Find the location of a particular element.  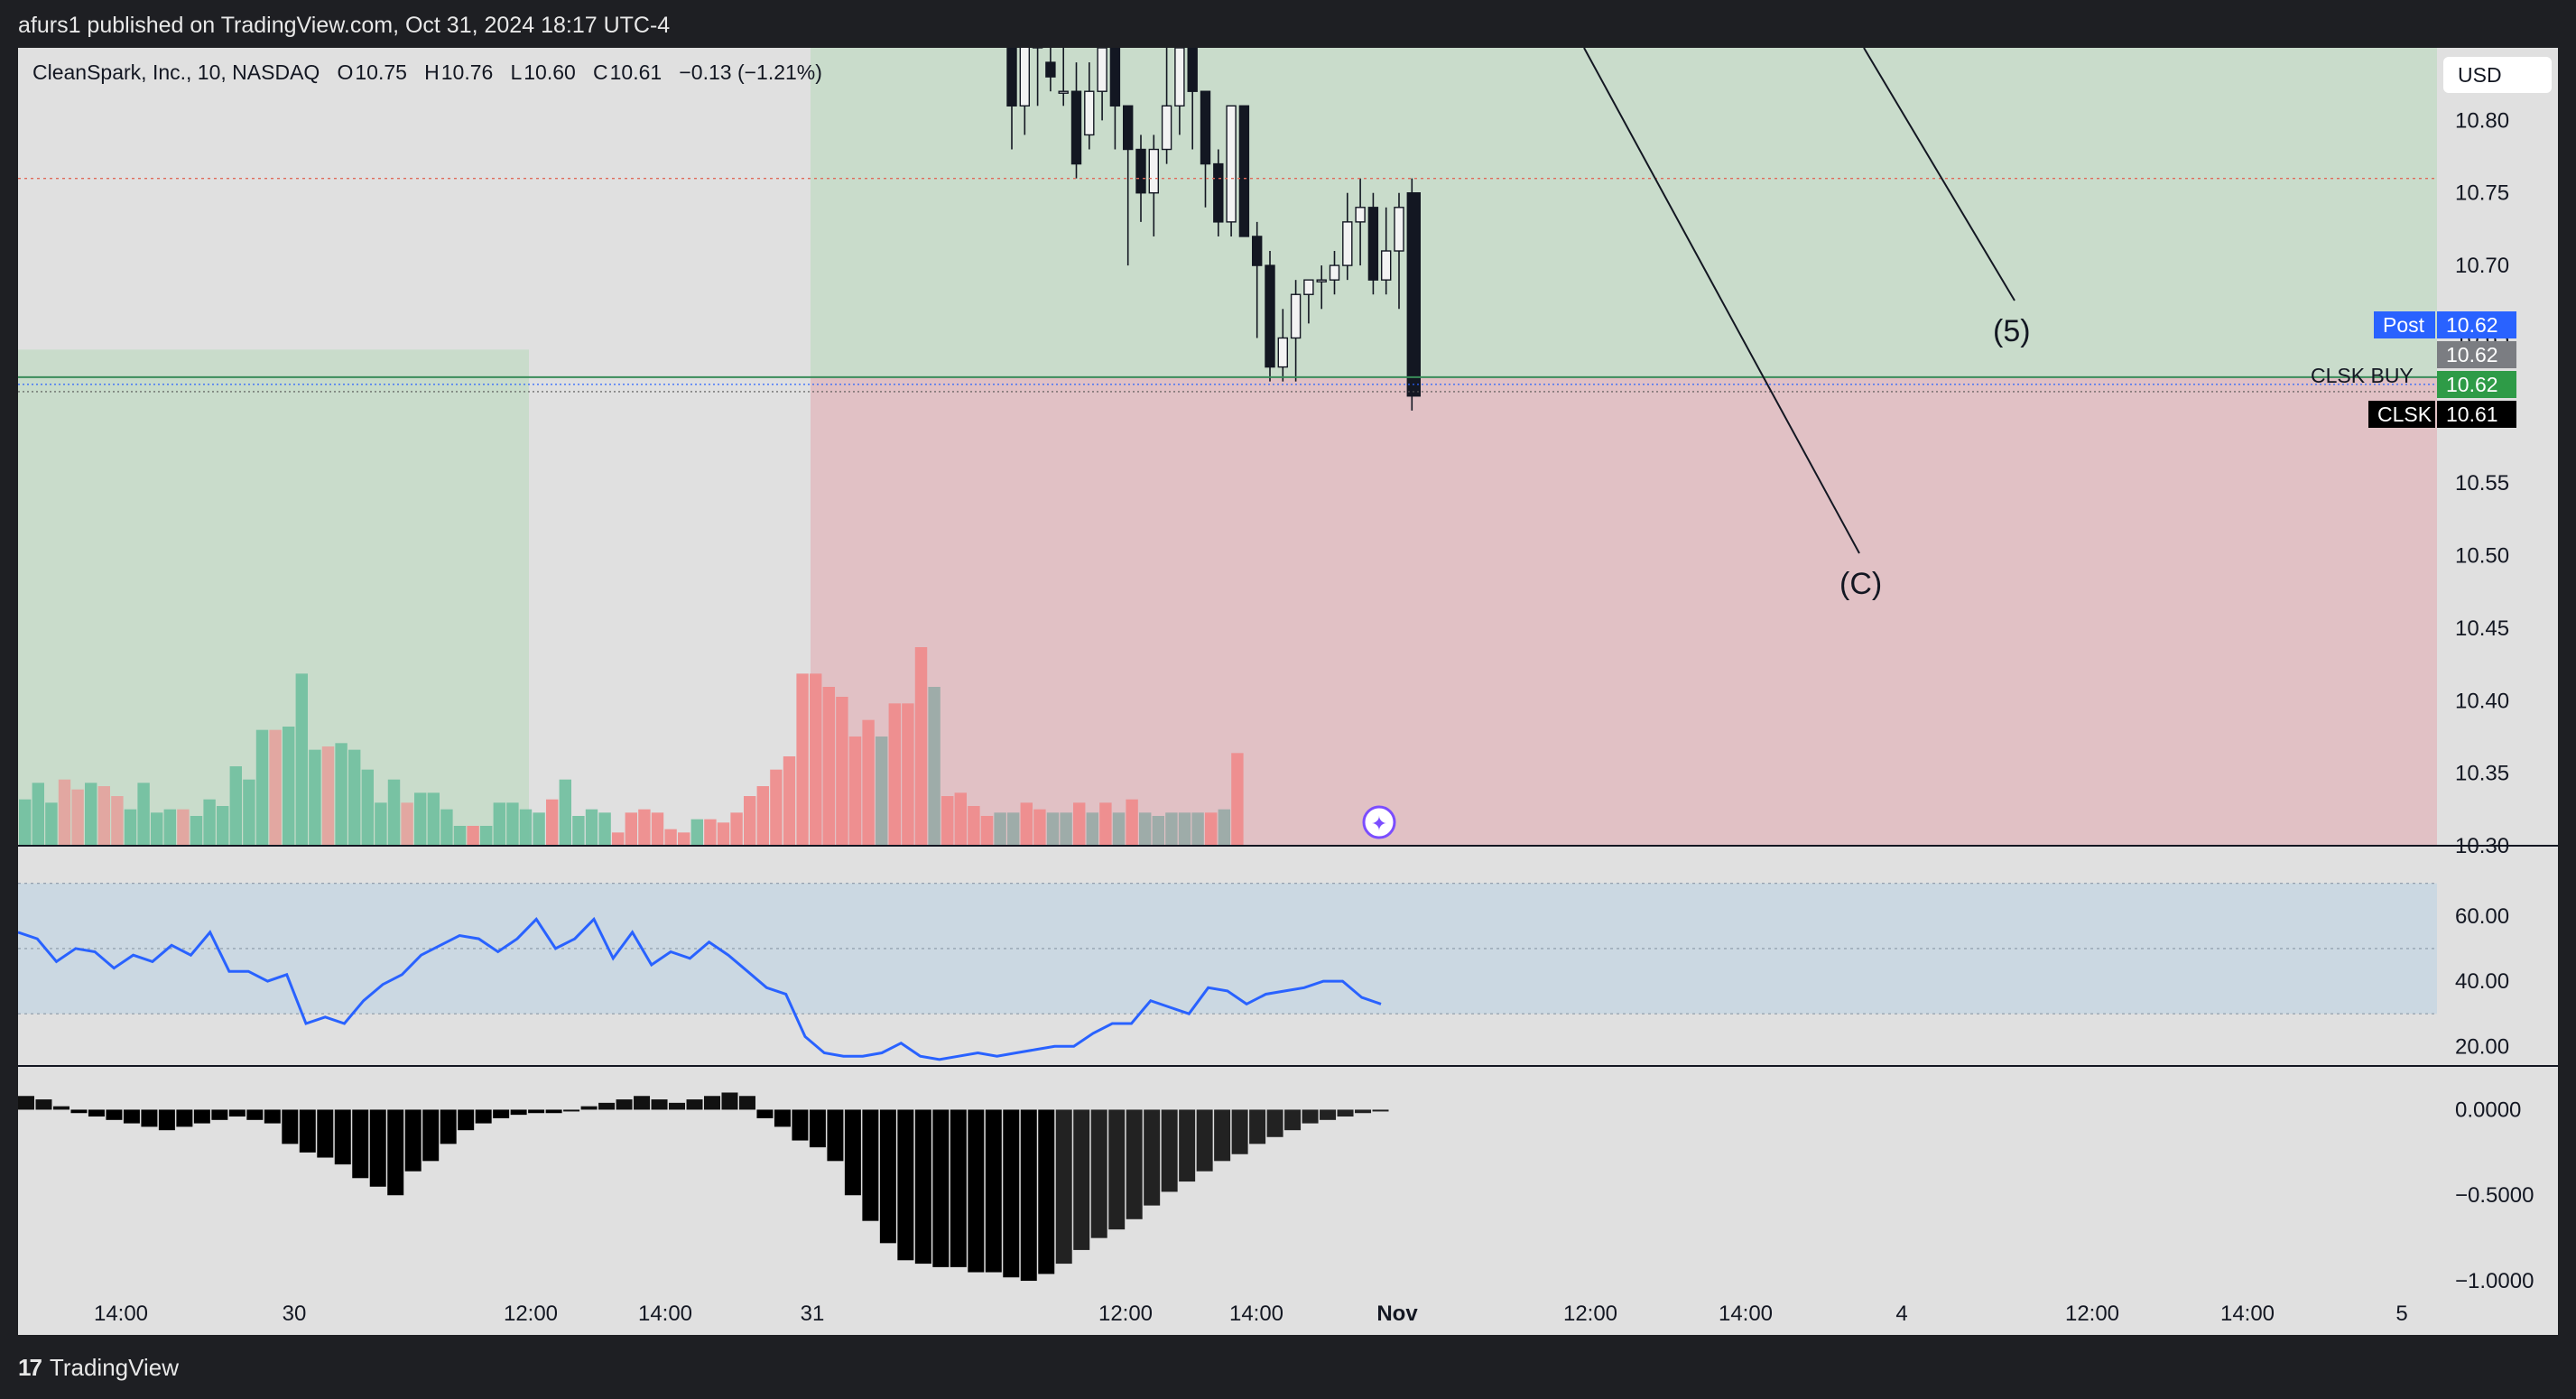

wave-5-label: (5) is located at coordinates (2012, 331).